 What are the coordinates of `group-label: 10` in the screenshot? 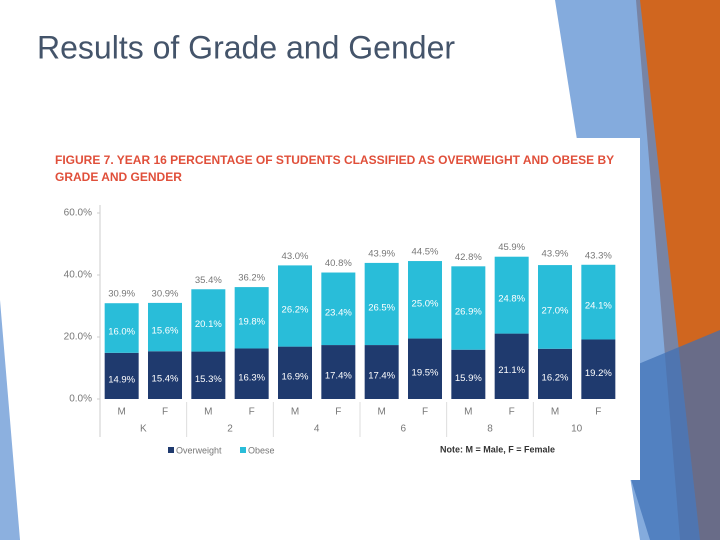 It's located at (577, 429).